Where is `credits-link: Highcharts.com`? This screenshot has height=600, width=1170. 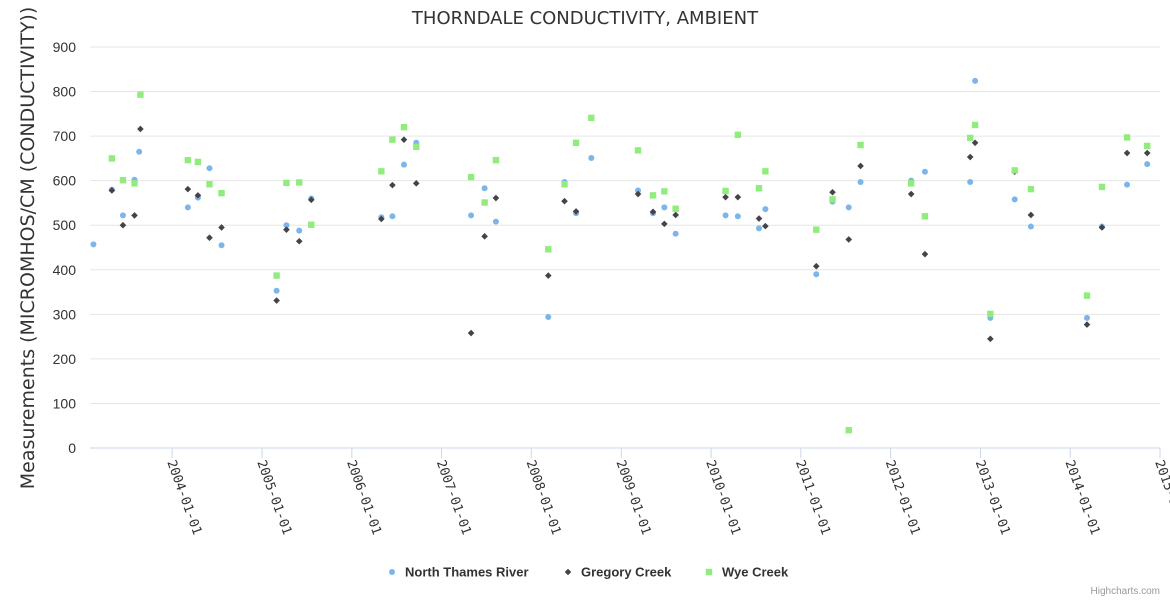
credits-link: Highcharts.com is located at coordinates (1125, 591).